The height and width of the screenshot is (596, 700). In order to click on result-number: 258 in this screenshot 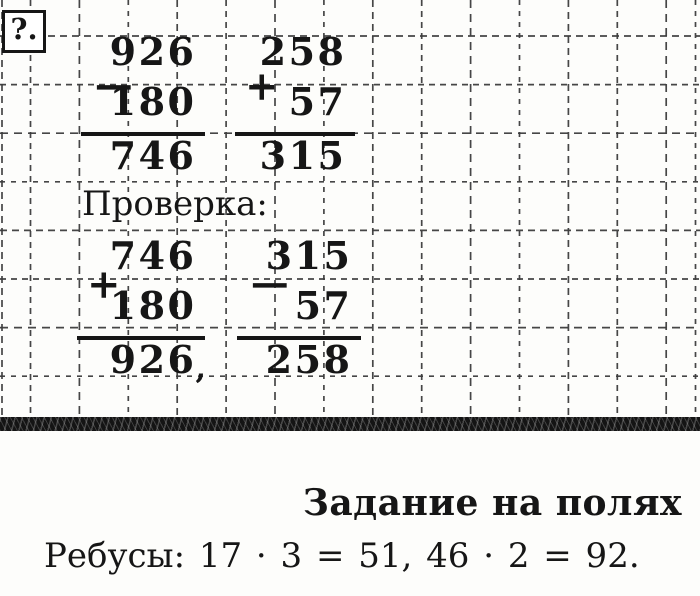, I will do `click(295, 360)`.